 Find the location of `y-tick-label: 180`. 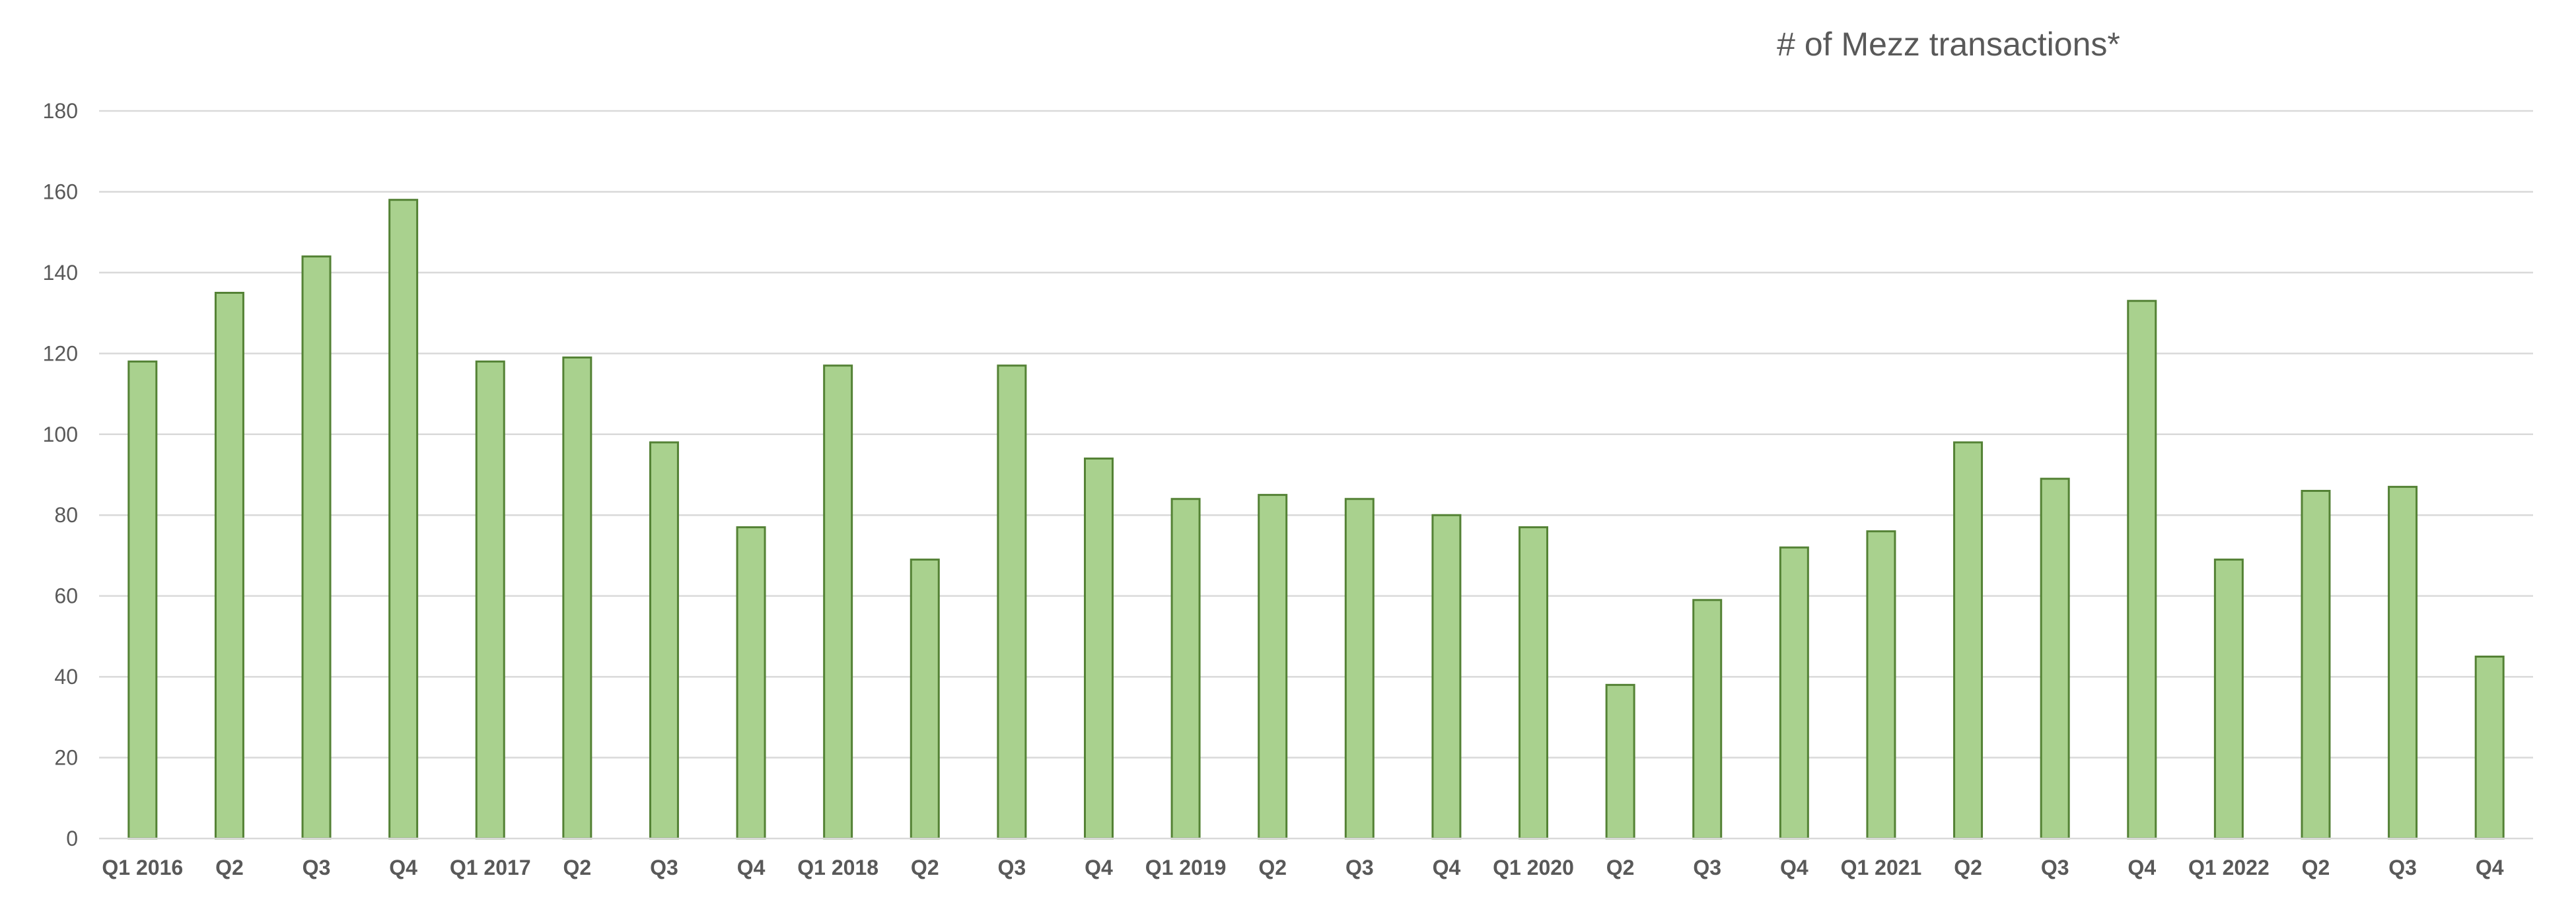

y-tick-label: 180 is located at coordinates (60, 111).